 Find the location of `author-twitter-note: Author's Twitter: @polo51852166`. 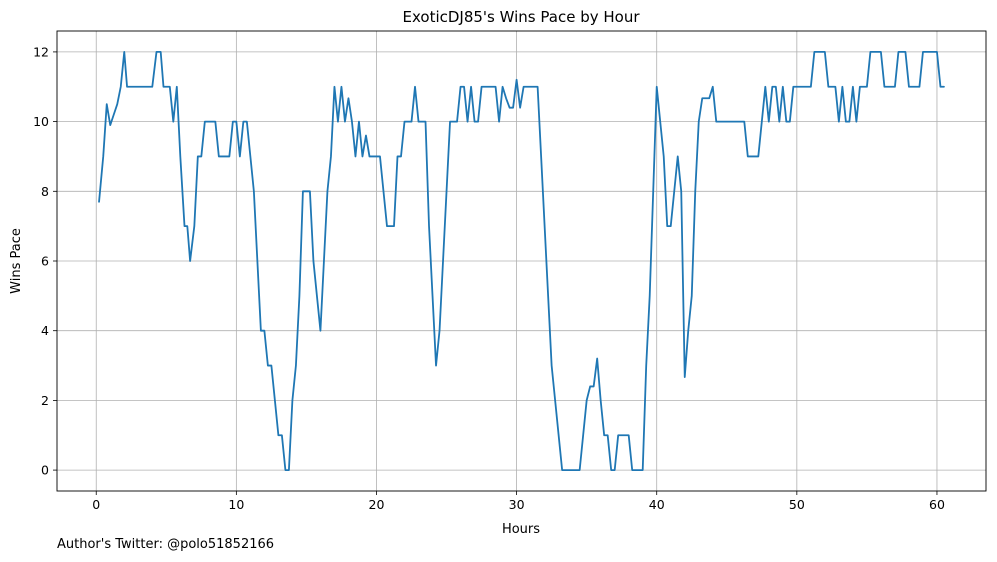

author-twitter-note: Author's Twitter: @polo51852166 is located at coordinates (166, 544).